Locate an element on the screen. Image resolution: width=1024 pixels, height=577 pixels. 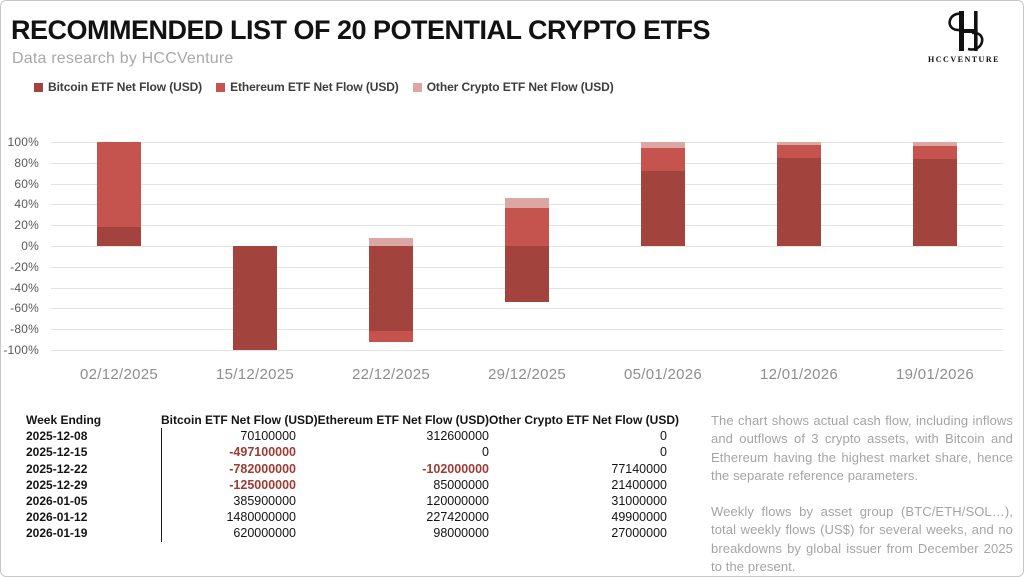
legend-label: Other Crypto ETF Net Flow (USD) is located at coordinates (520, 87).